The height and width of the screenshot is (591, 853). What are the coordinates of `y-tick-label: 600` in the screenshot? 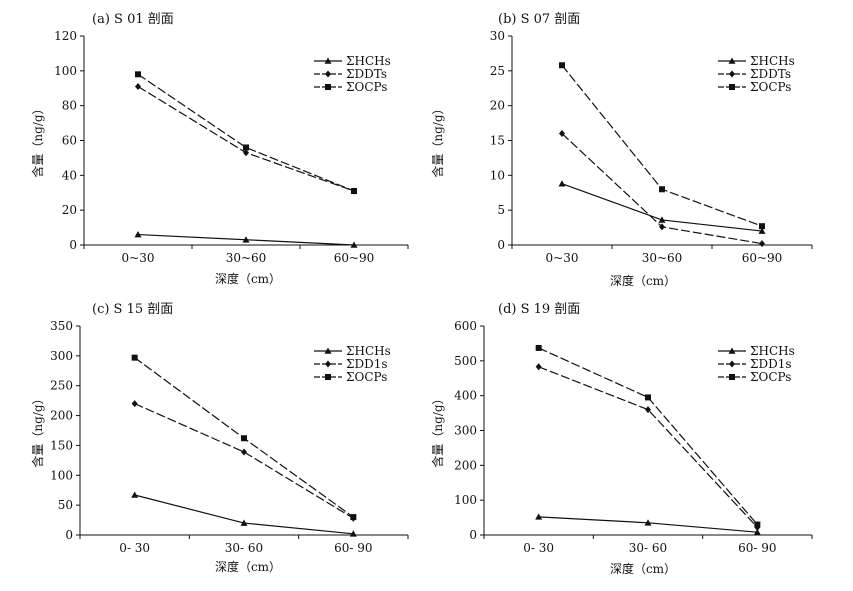 It's located at (465, 326).